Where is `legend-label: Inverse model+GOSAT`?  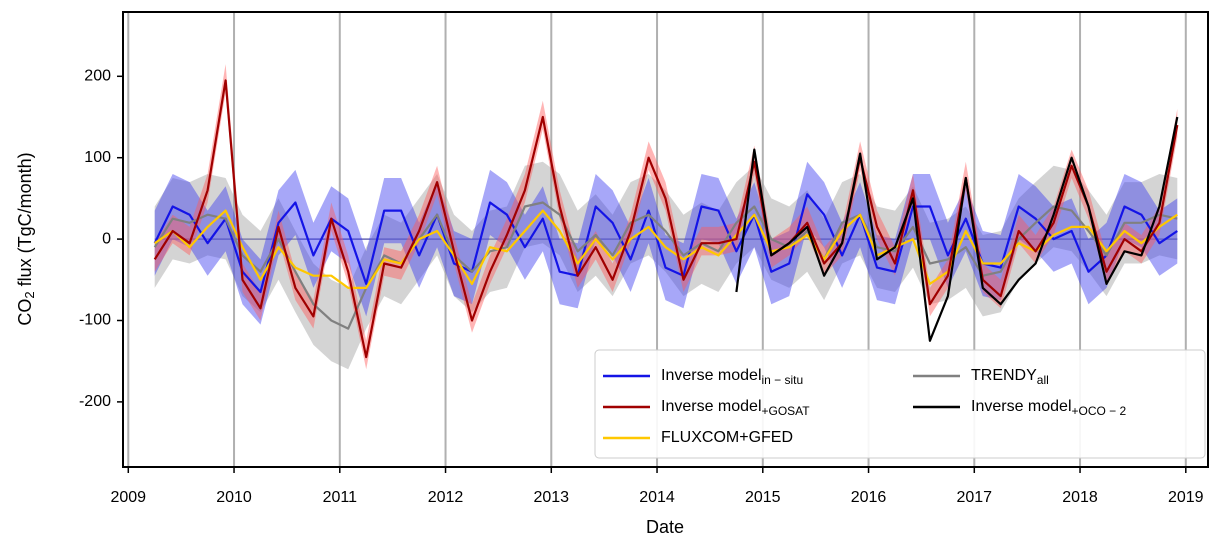
legend-label: Inverse model+GOSAT is located at coordinates (735, 408).